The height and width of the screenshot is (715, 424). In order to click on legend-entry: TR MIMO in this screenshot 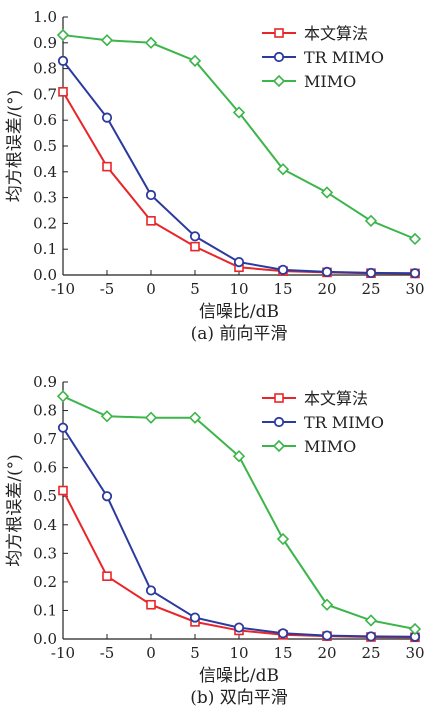, I will do `click(323, 422)`.